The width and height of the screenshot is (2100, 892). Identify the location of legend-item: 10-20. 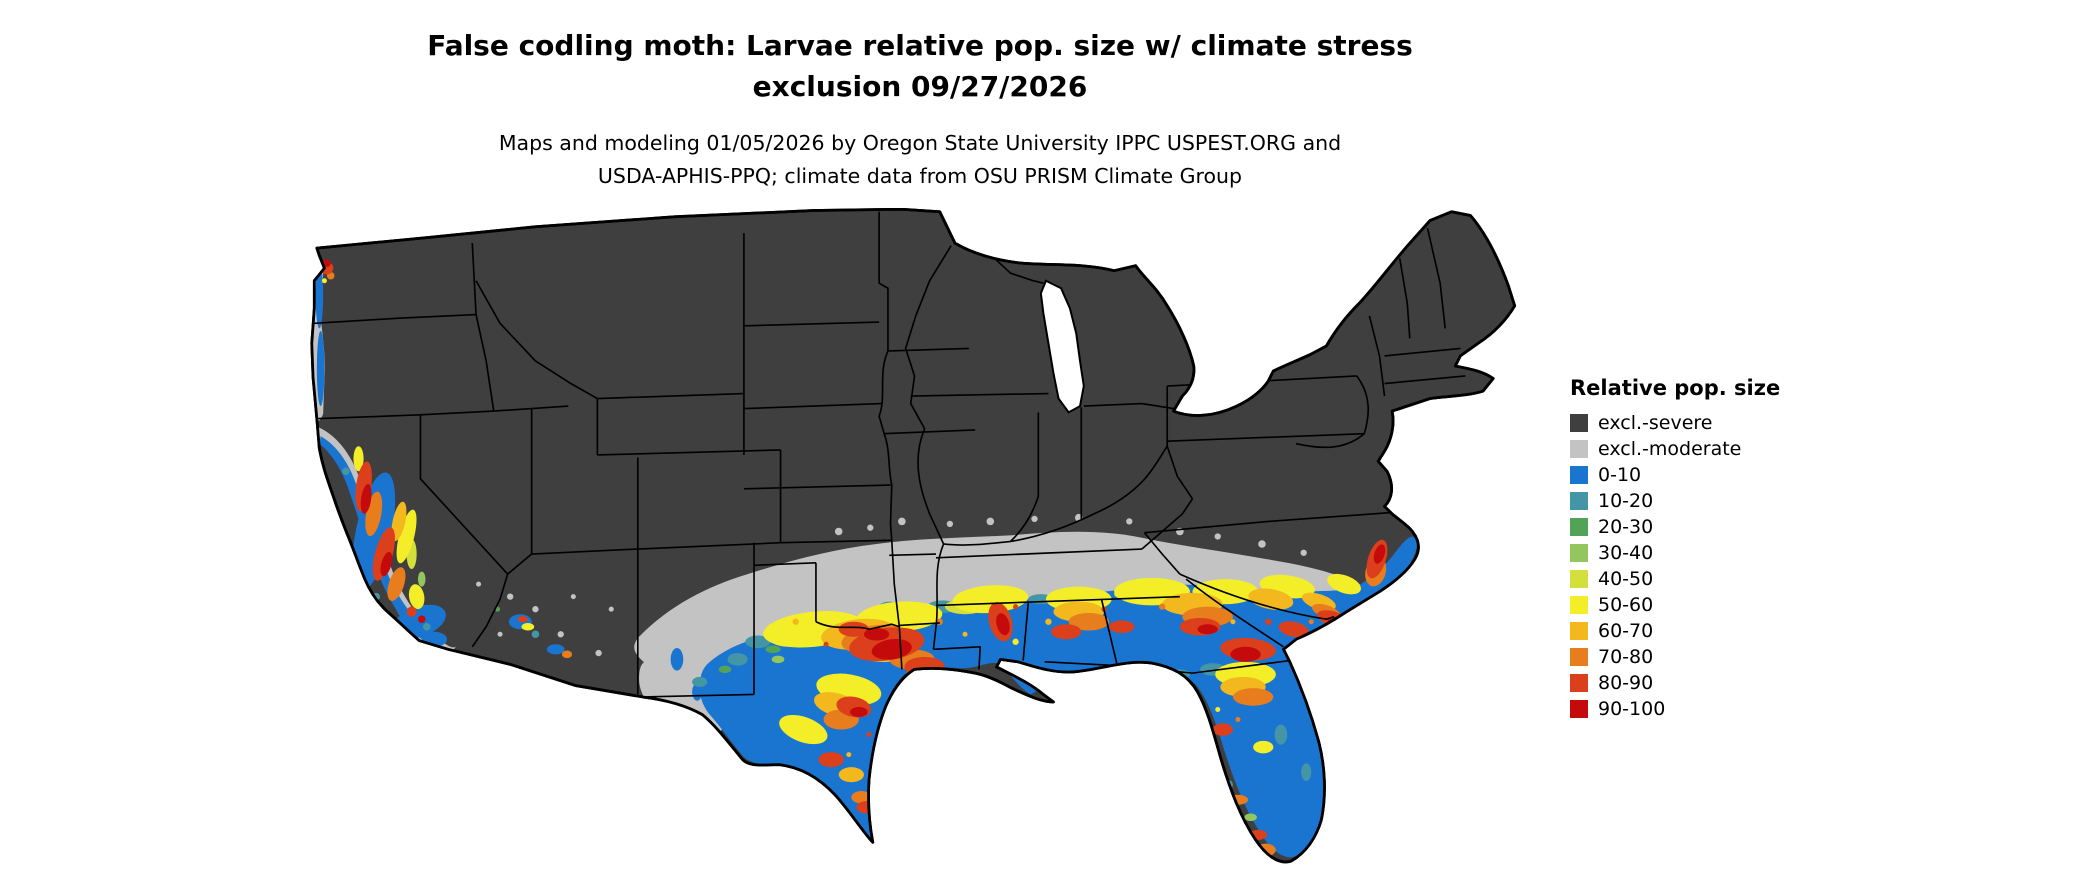
(1700, 501).